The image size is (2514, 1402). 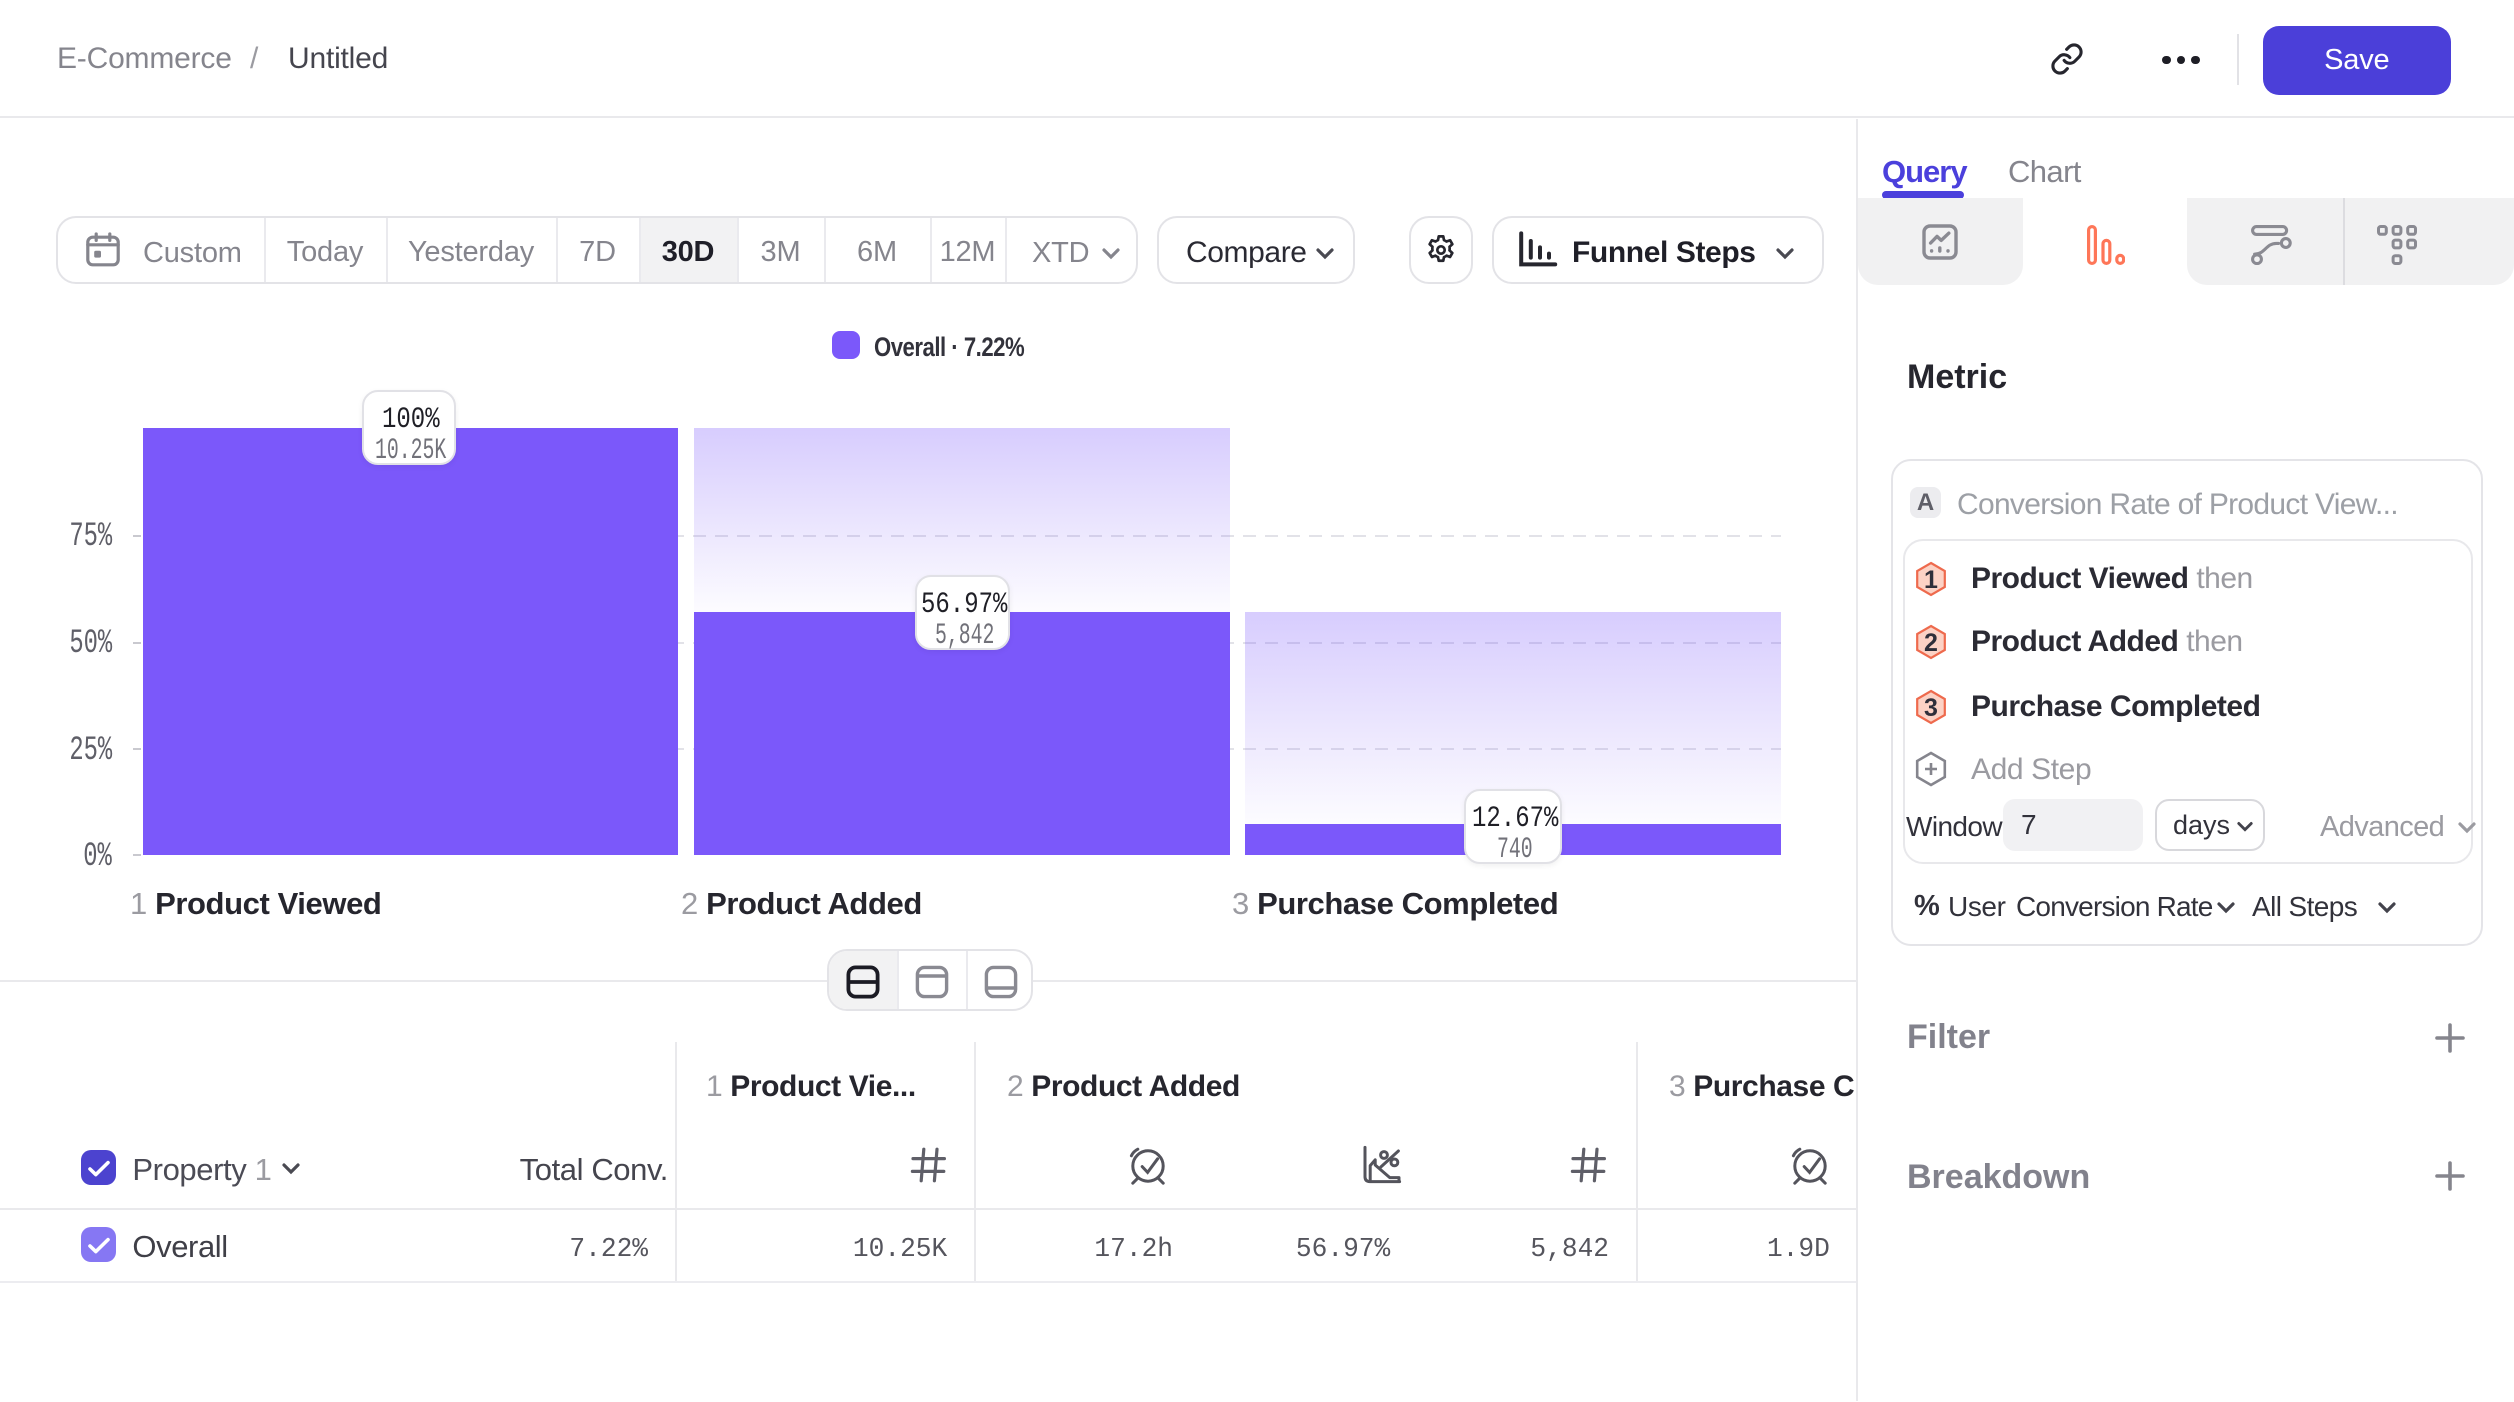 I want to click on svg-text: 2, so click(x=1931, y=643).